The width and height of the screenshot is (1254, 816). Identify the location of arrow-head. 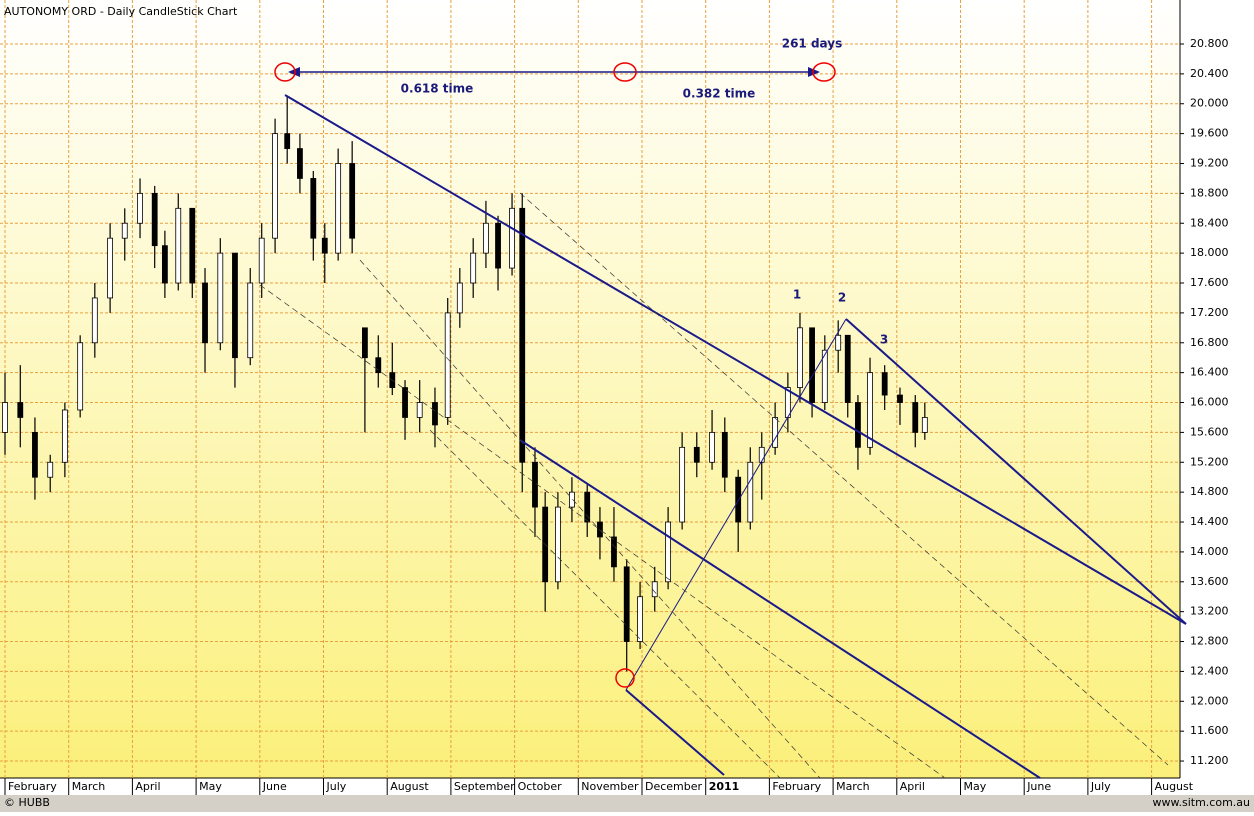
(814, 72).